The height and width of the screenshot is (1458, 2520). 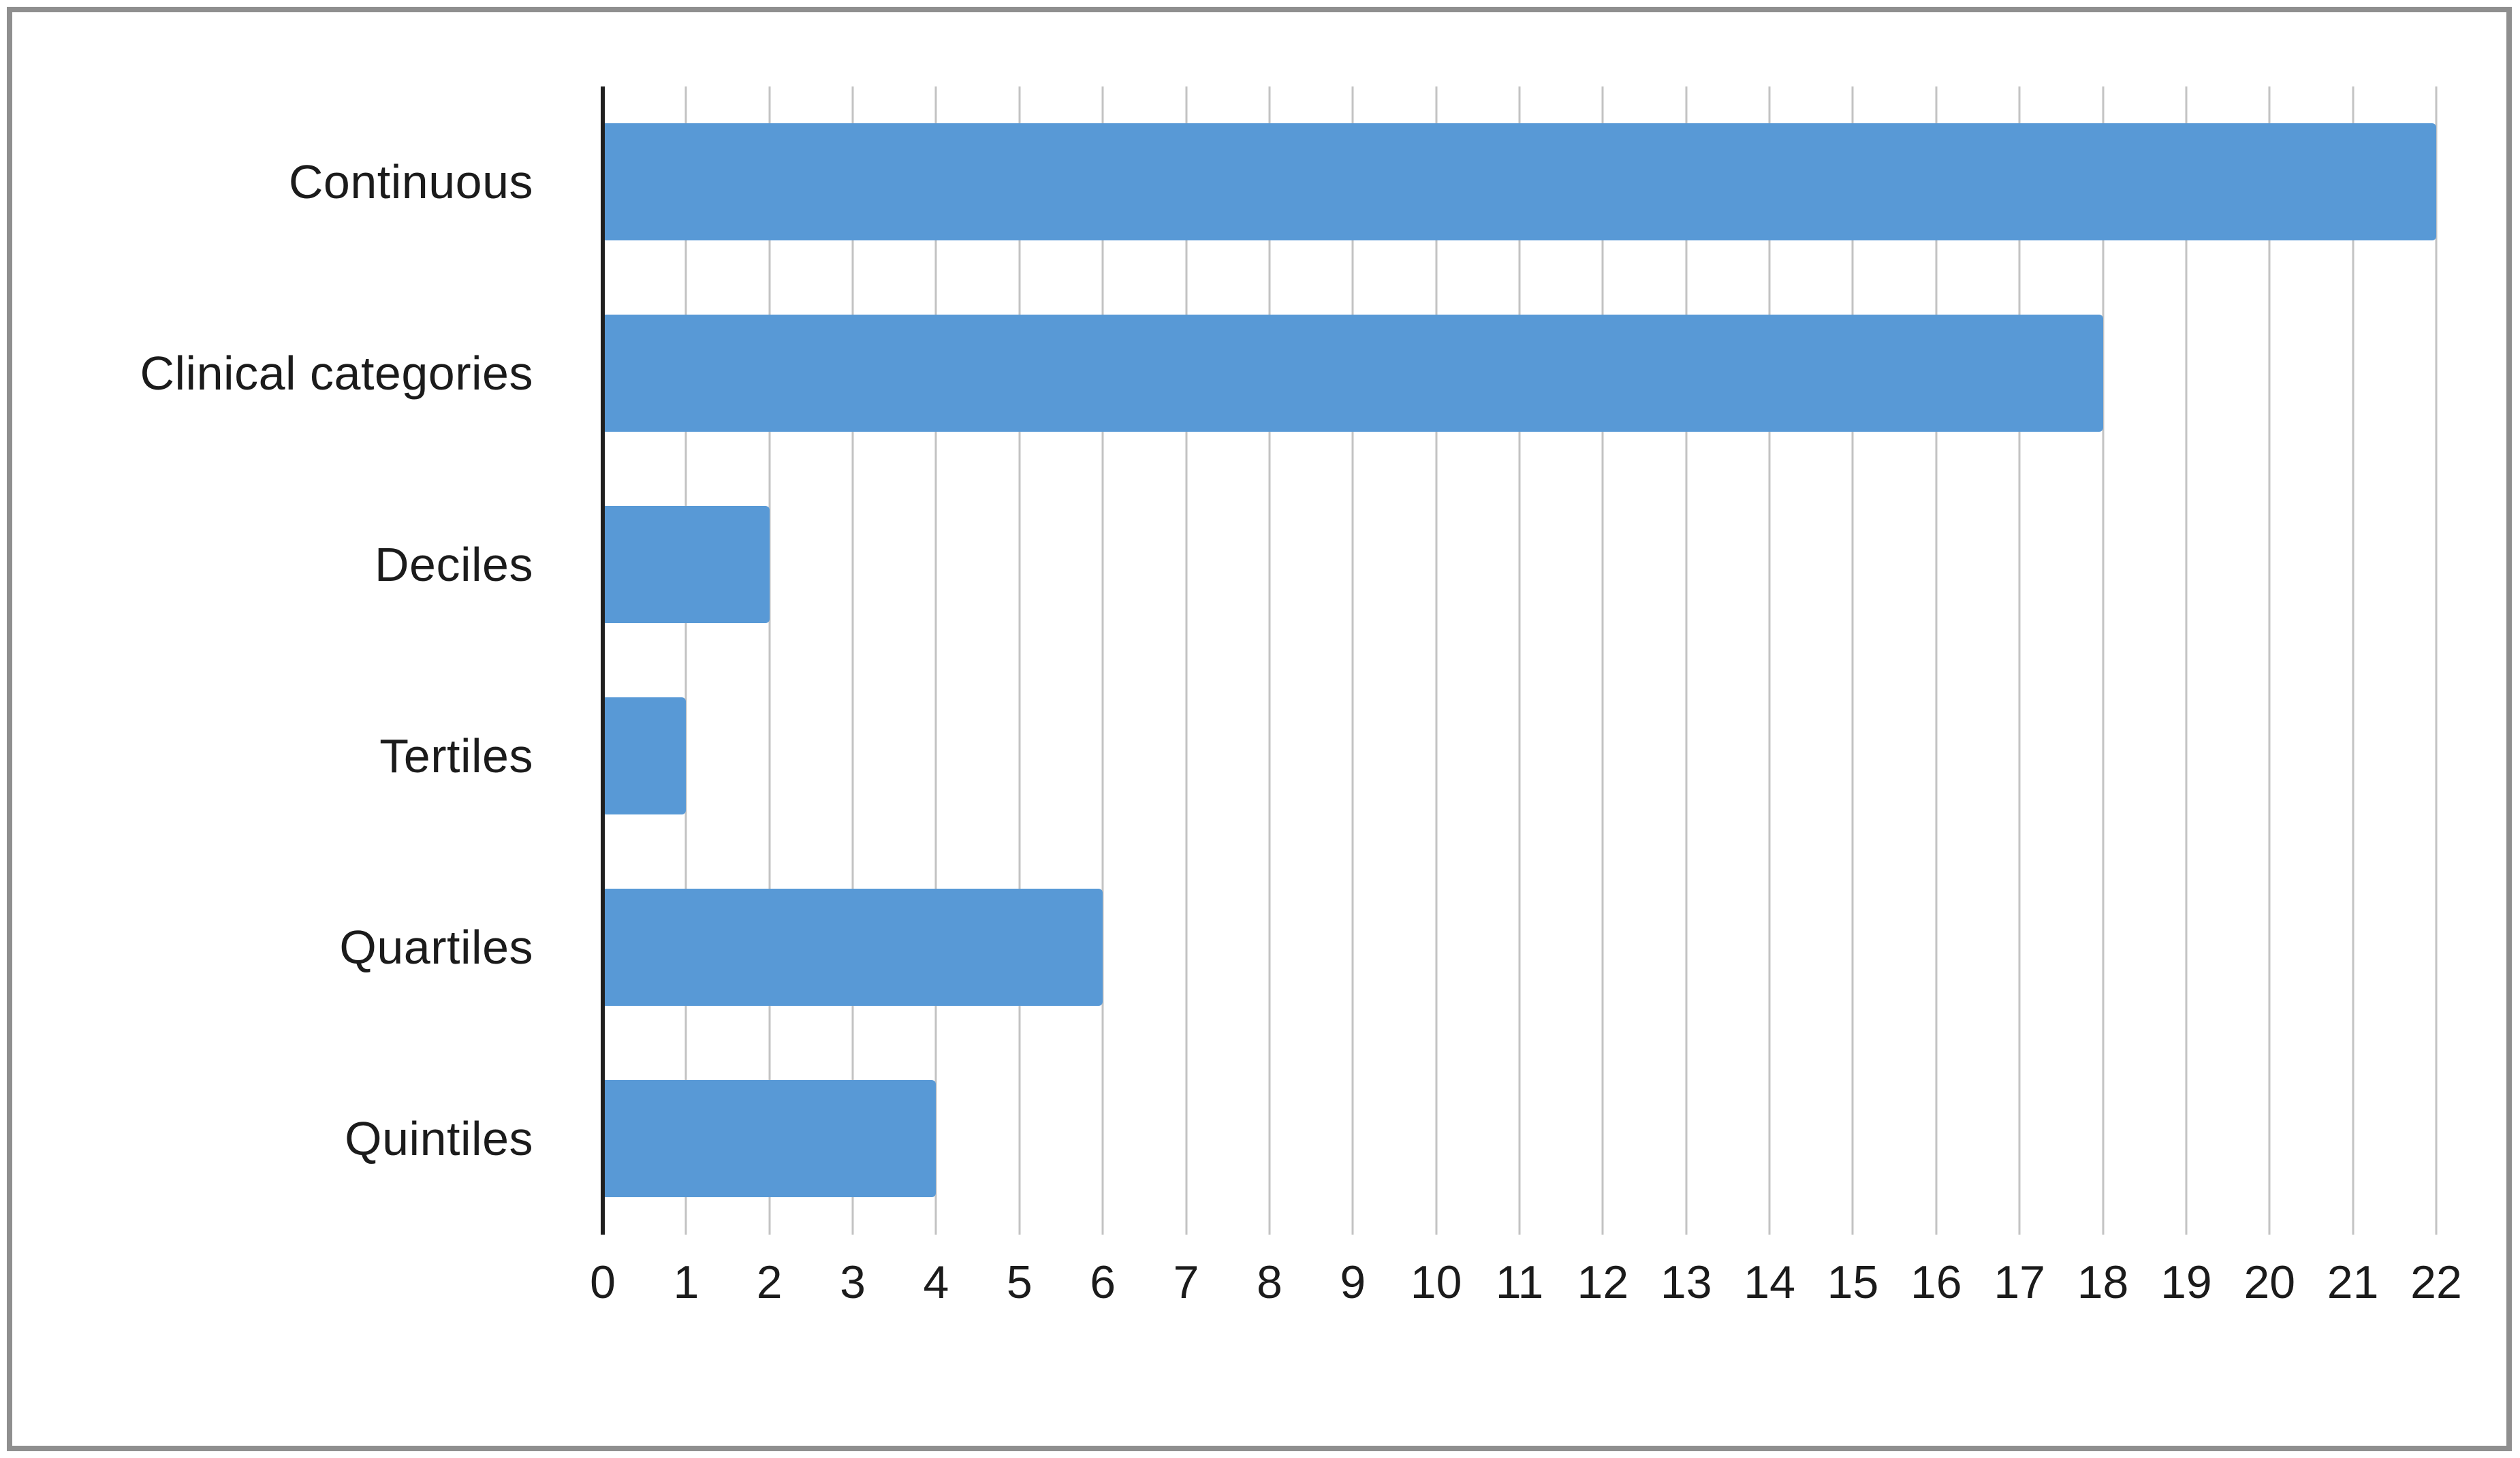 I want to click on x-tick-label-3: 3, so click(x=853, y=1282).